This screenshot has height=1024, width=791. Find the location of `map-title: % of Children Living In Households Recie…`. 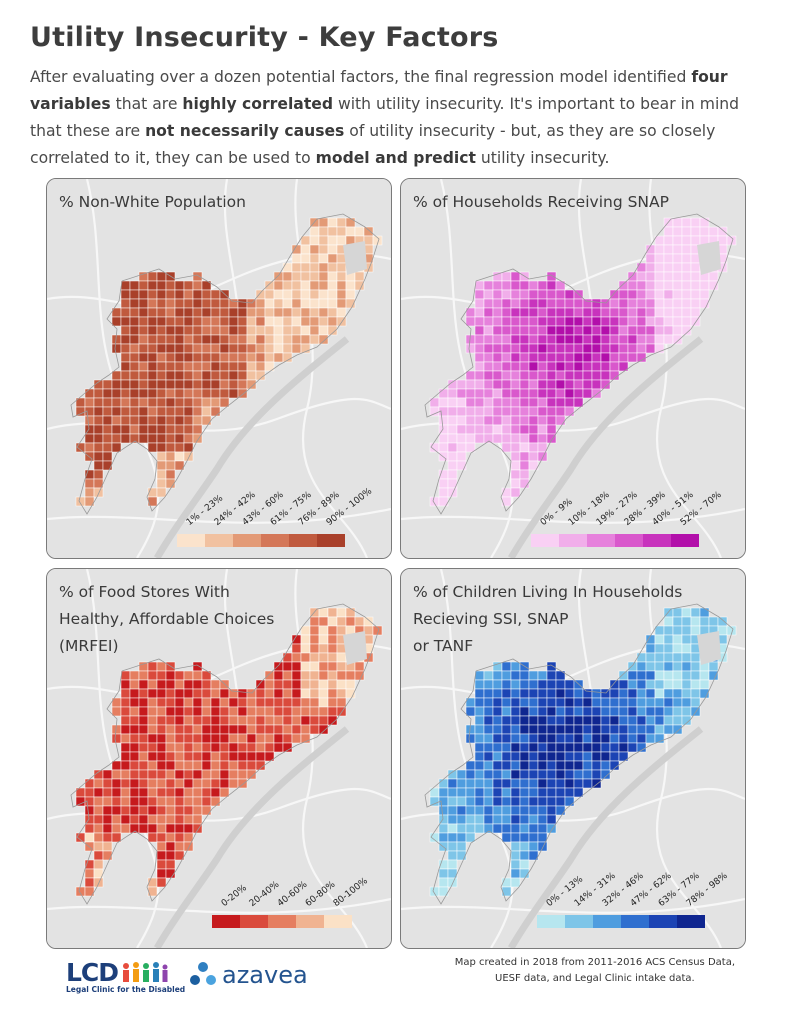

map-title: % of Children Living In Households Recie… is located at coordinates (548, 619).